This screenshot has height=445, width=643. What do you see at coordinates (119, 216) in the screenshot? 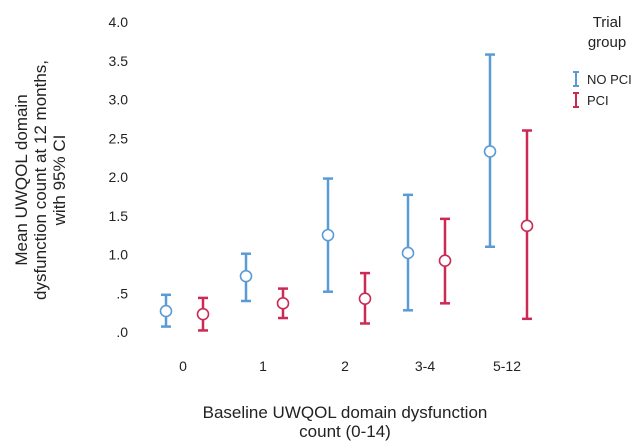
I see `y-tick-label: 1.5` at bounding box center [119, 216].